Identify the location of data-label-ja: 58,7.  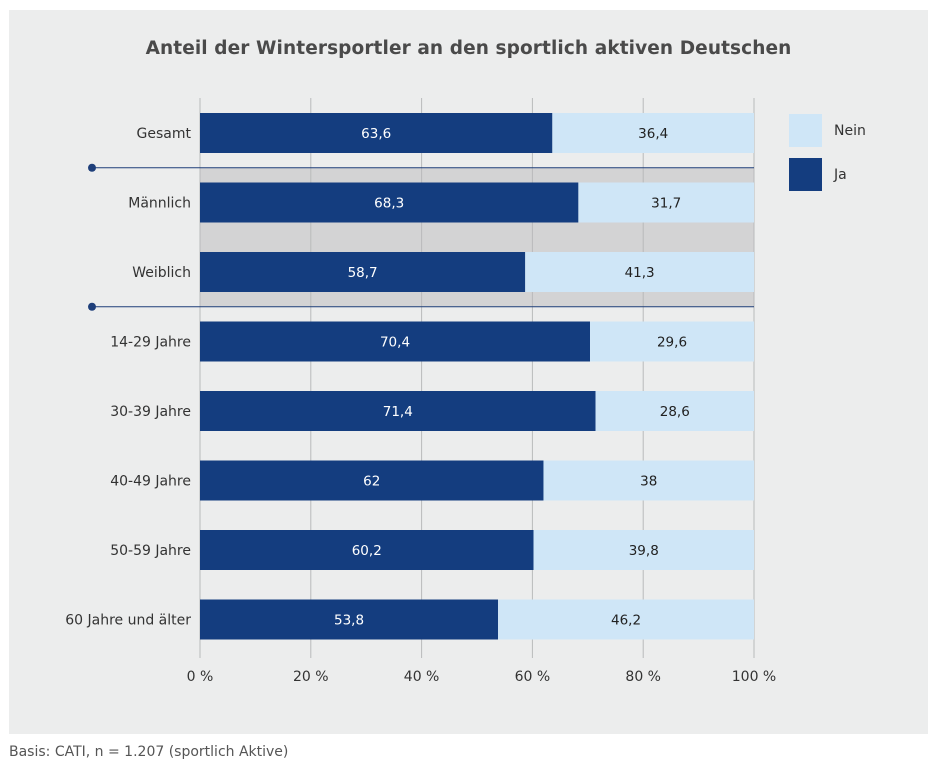
(363, 273).